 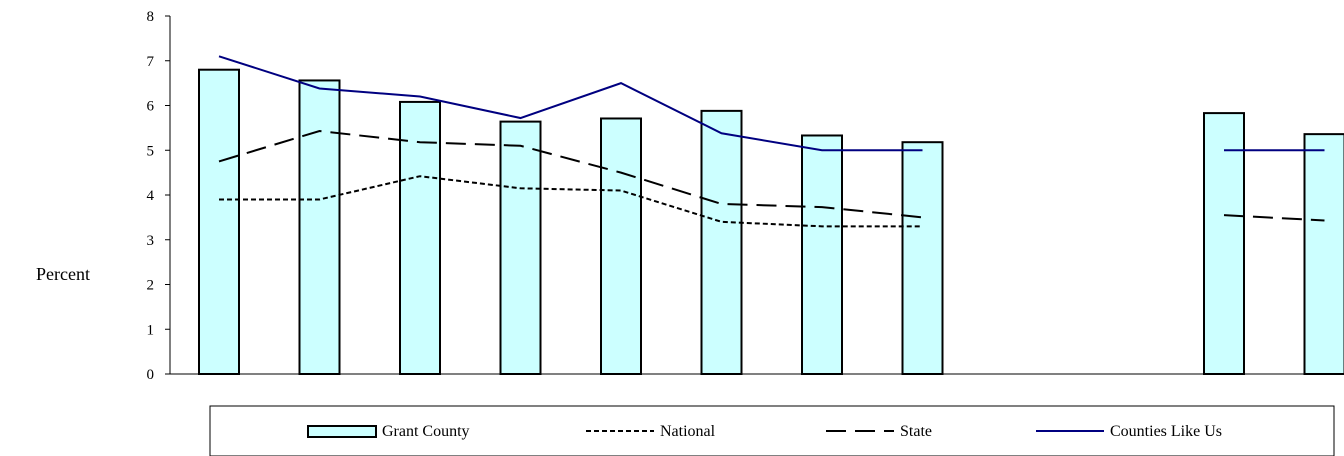 What do you see at coordinates (342, 431) in the screenshot?
I see `legend-swatch` at bounding box center [342, 431].